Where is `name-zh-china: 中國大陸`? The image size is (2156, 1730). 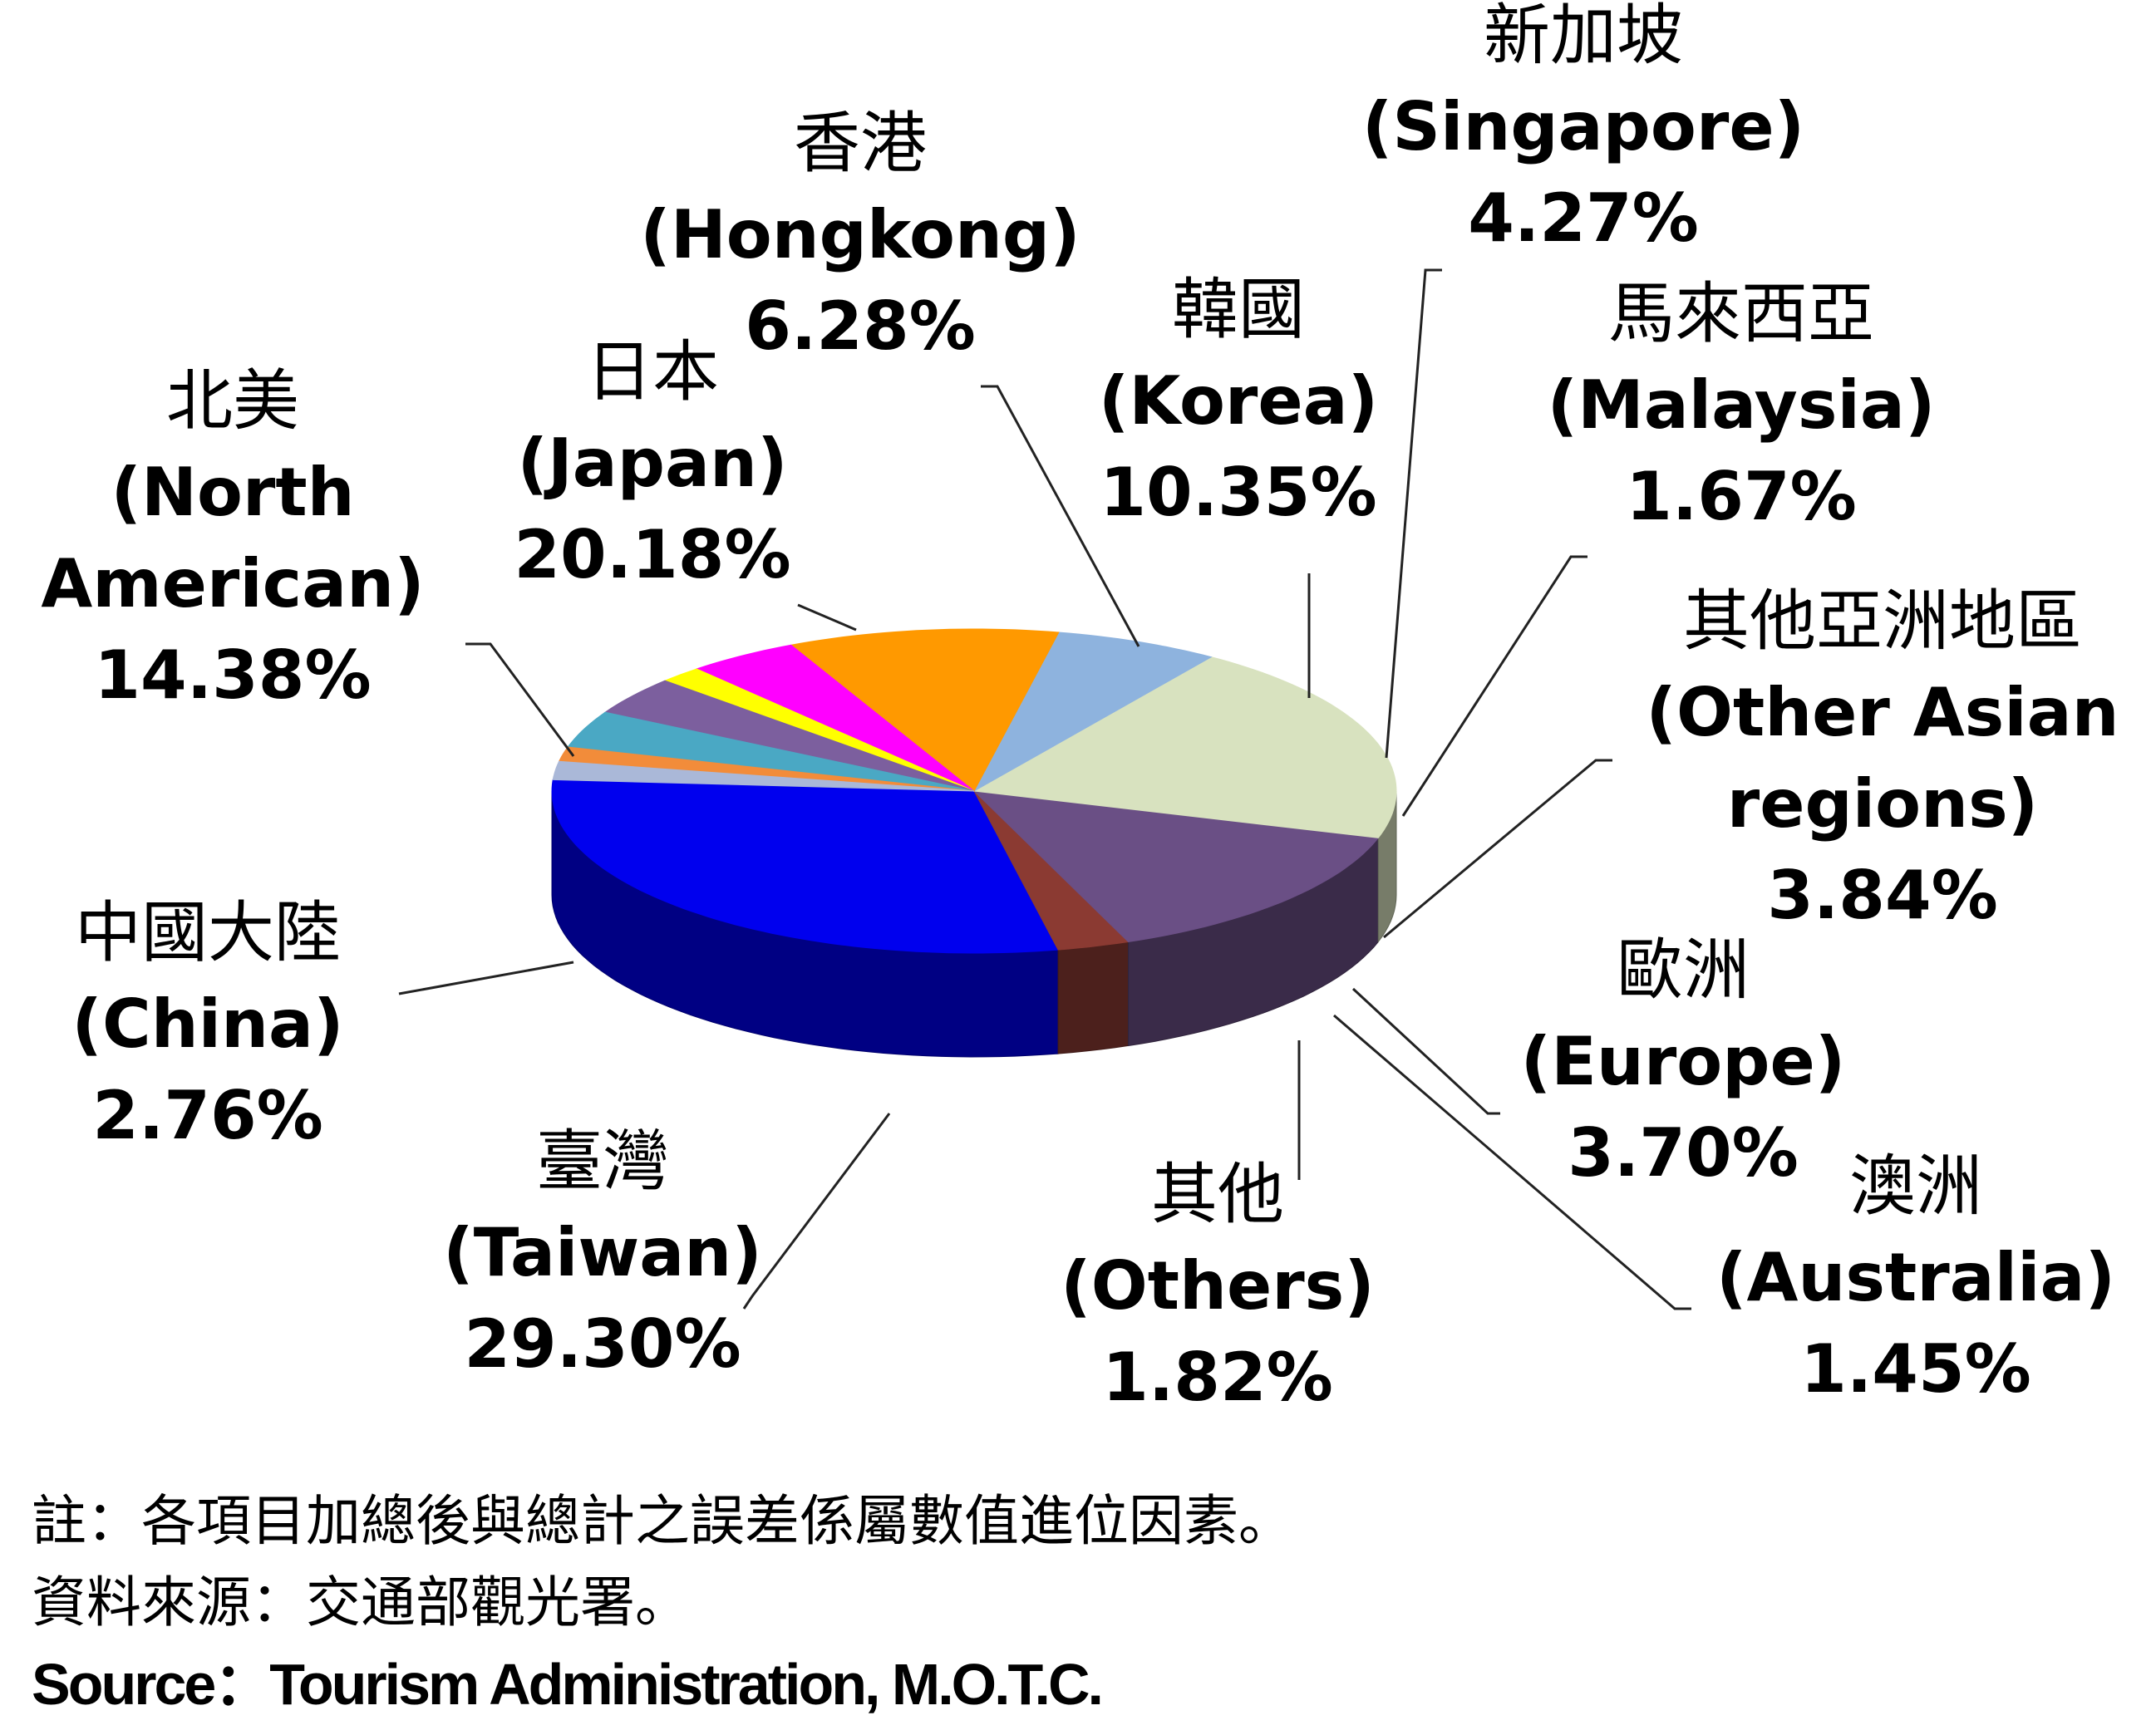 name-zh-china: 中國大陸 is located at coordinates (208, 932).